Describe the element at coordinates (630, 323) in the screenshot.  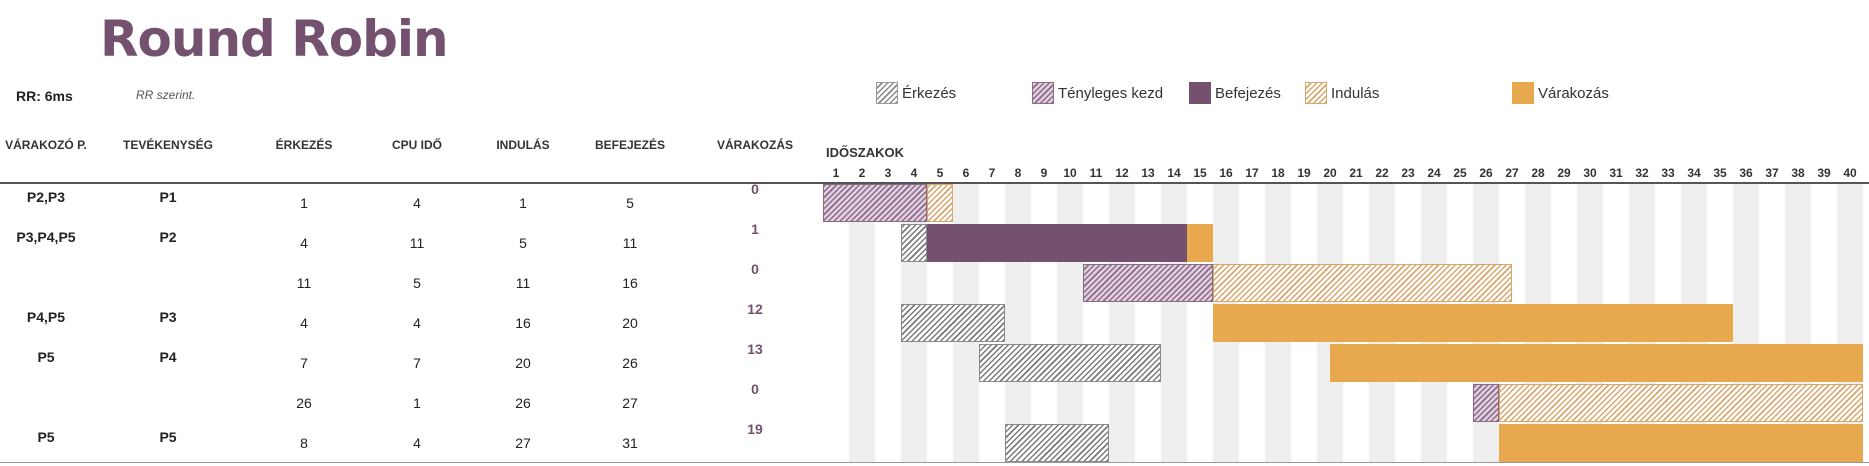
I see `cell-finish: 20` at that location.